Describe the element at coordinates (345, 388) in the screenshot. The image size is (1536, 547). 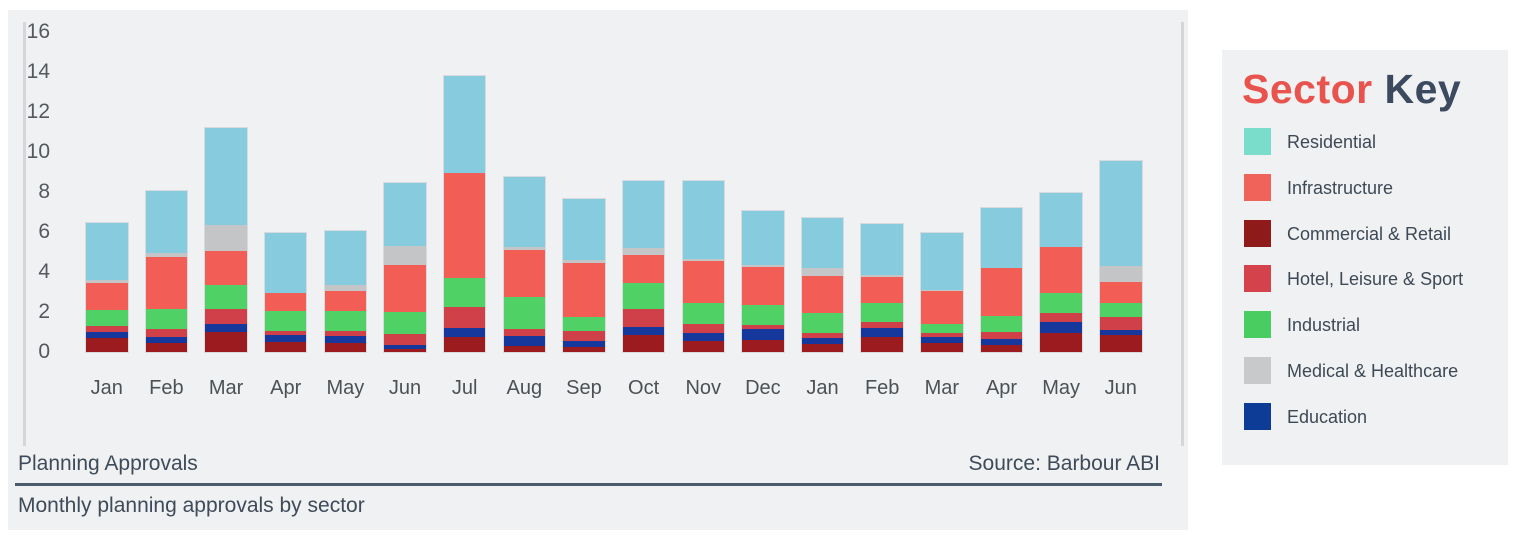
I see `x-tick-label: May` at that location.